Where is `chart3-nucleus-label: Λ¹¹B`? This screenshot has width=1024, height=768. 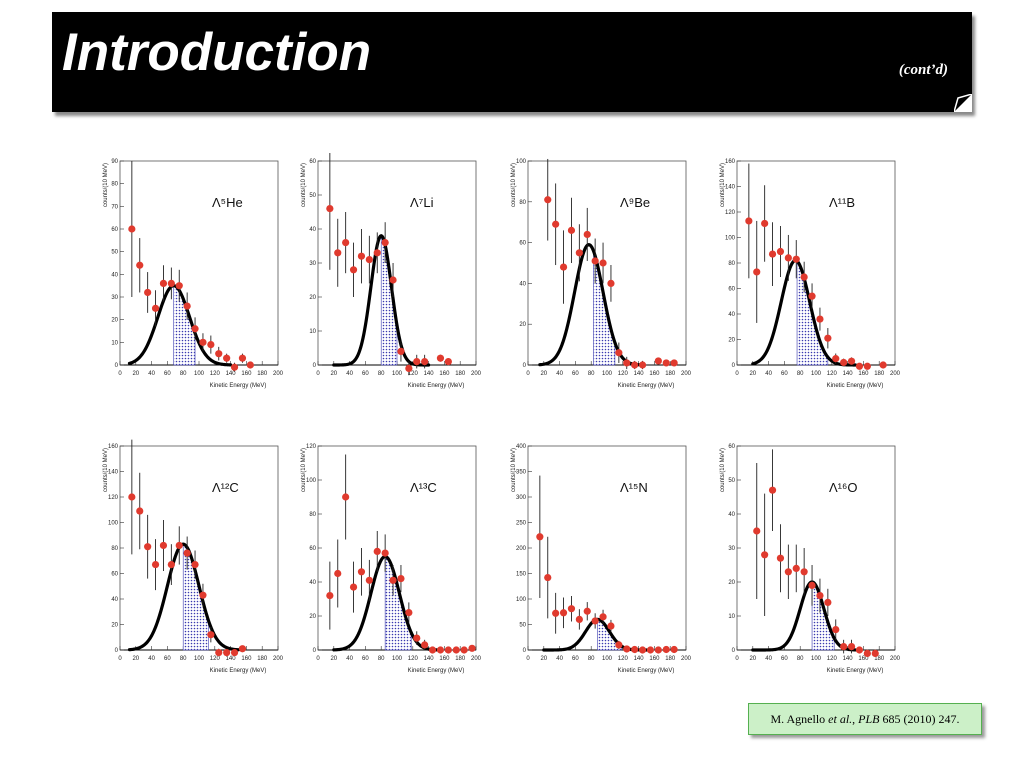
chart3-nucleus-label: Λ¹¹B is located at coordinates (842, 202).